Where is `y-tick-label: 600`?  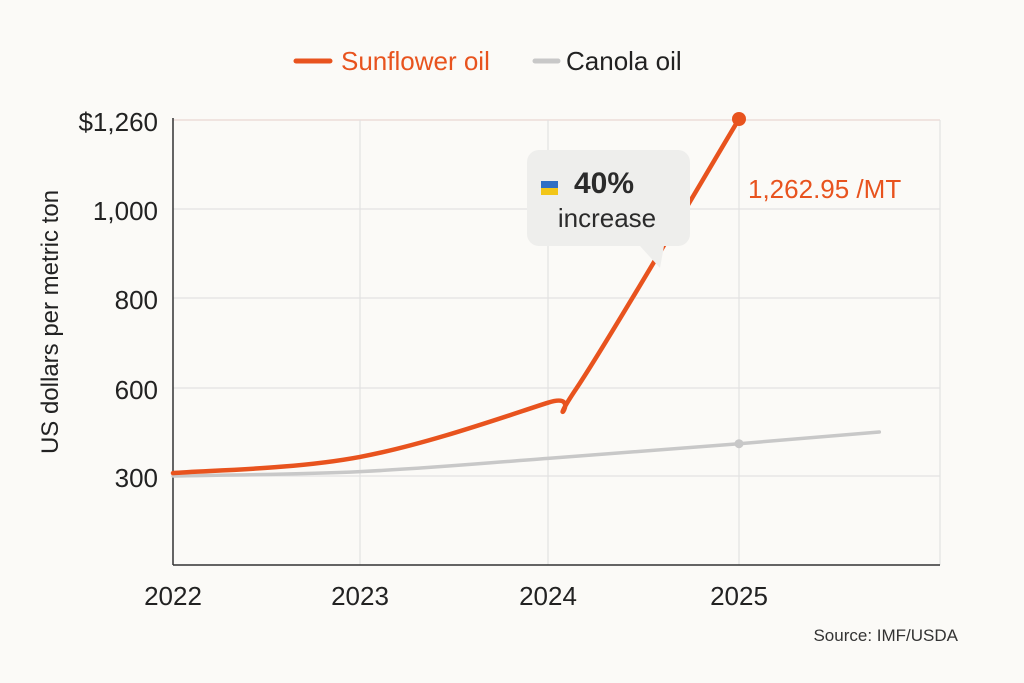
y-tick-label: 600 is located at coordinates (136, 390).